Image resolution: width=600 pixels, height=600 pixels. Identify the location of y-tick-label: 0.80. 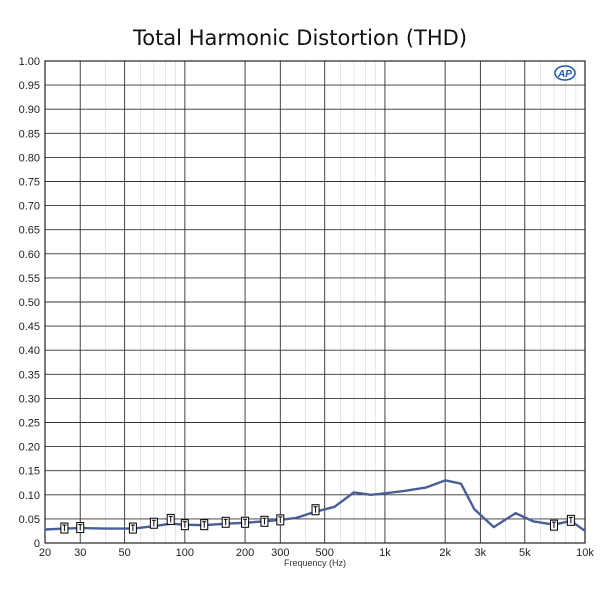
(29, 158).